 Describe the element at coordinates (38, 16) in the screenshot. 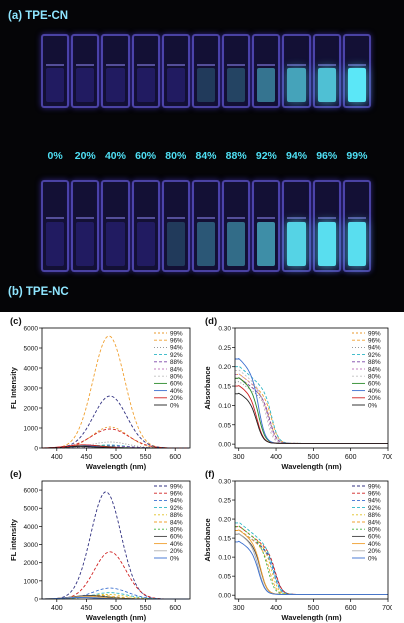

I see `photo-label-top: (a) TPE-CN` at that location.